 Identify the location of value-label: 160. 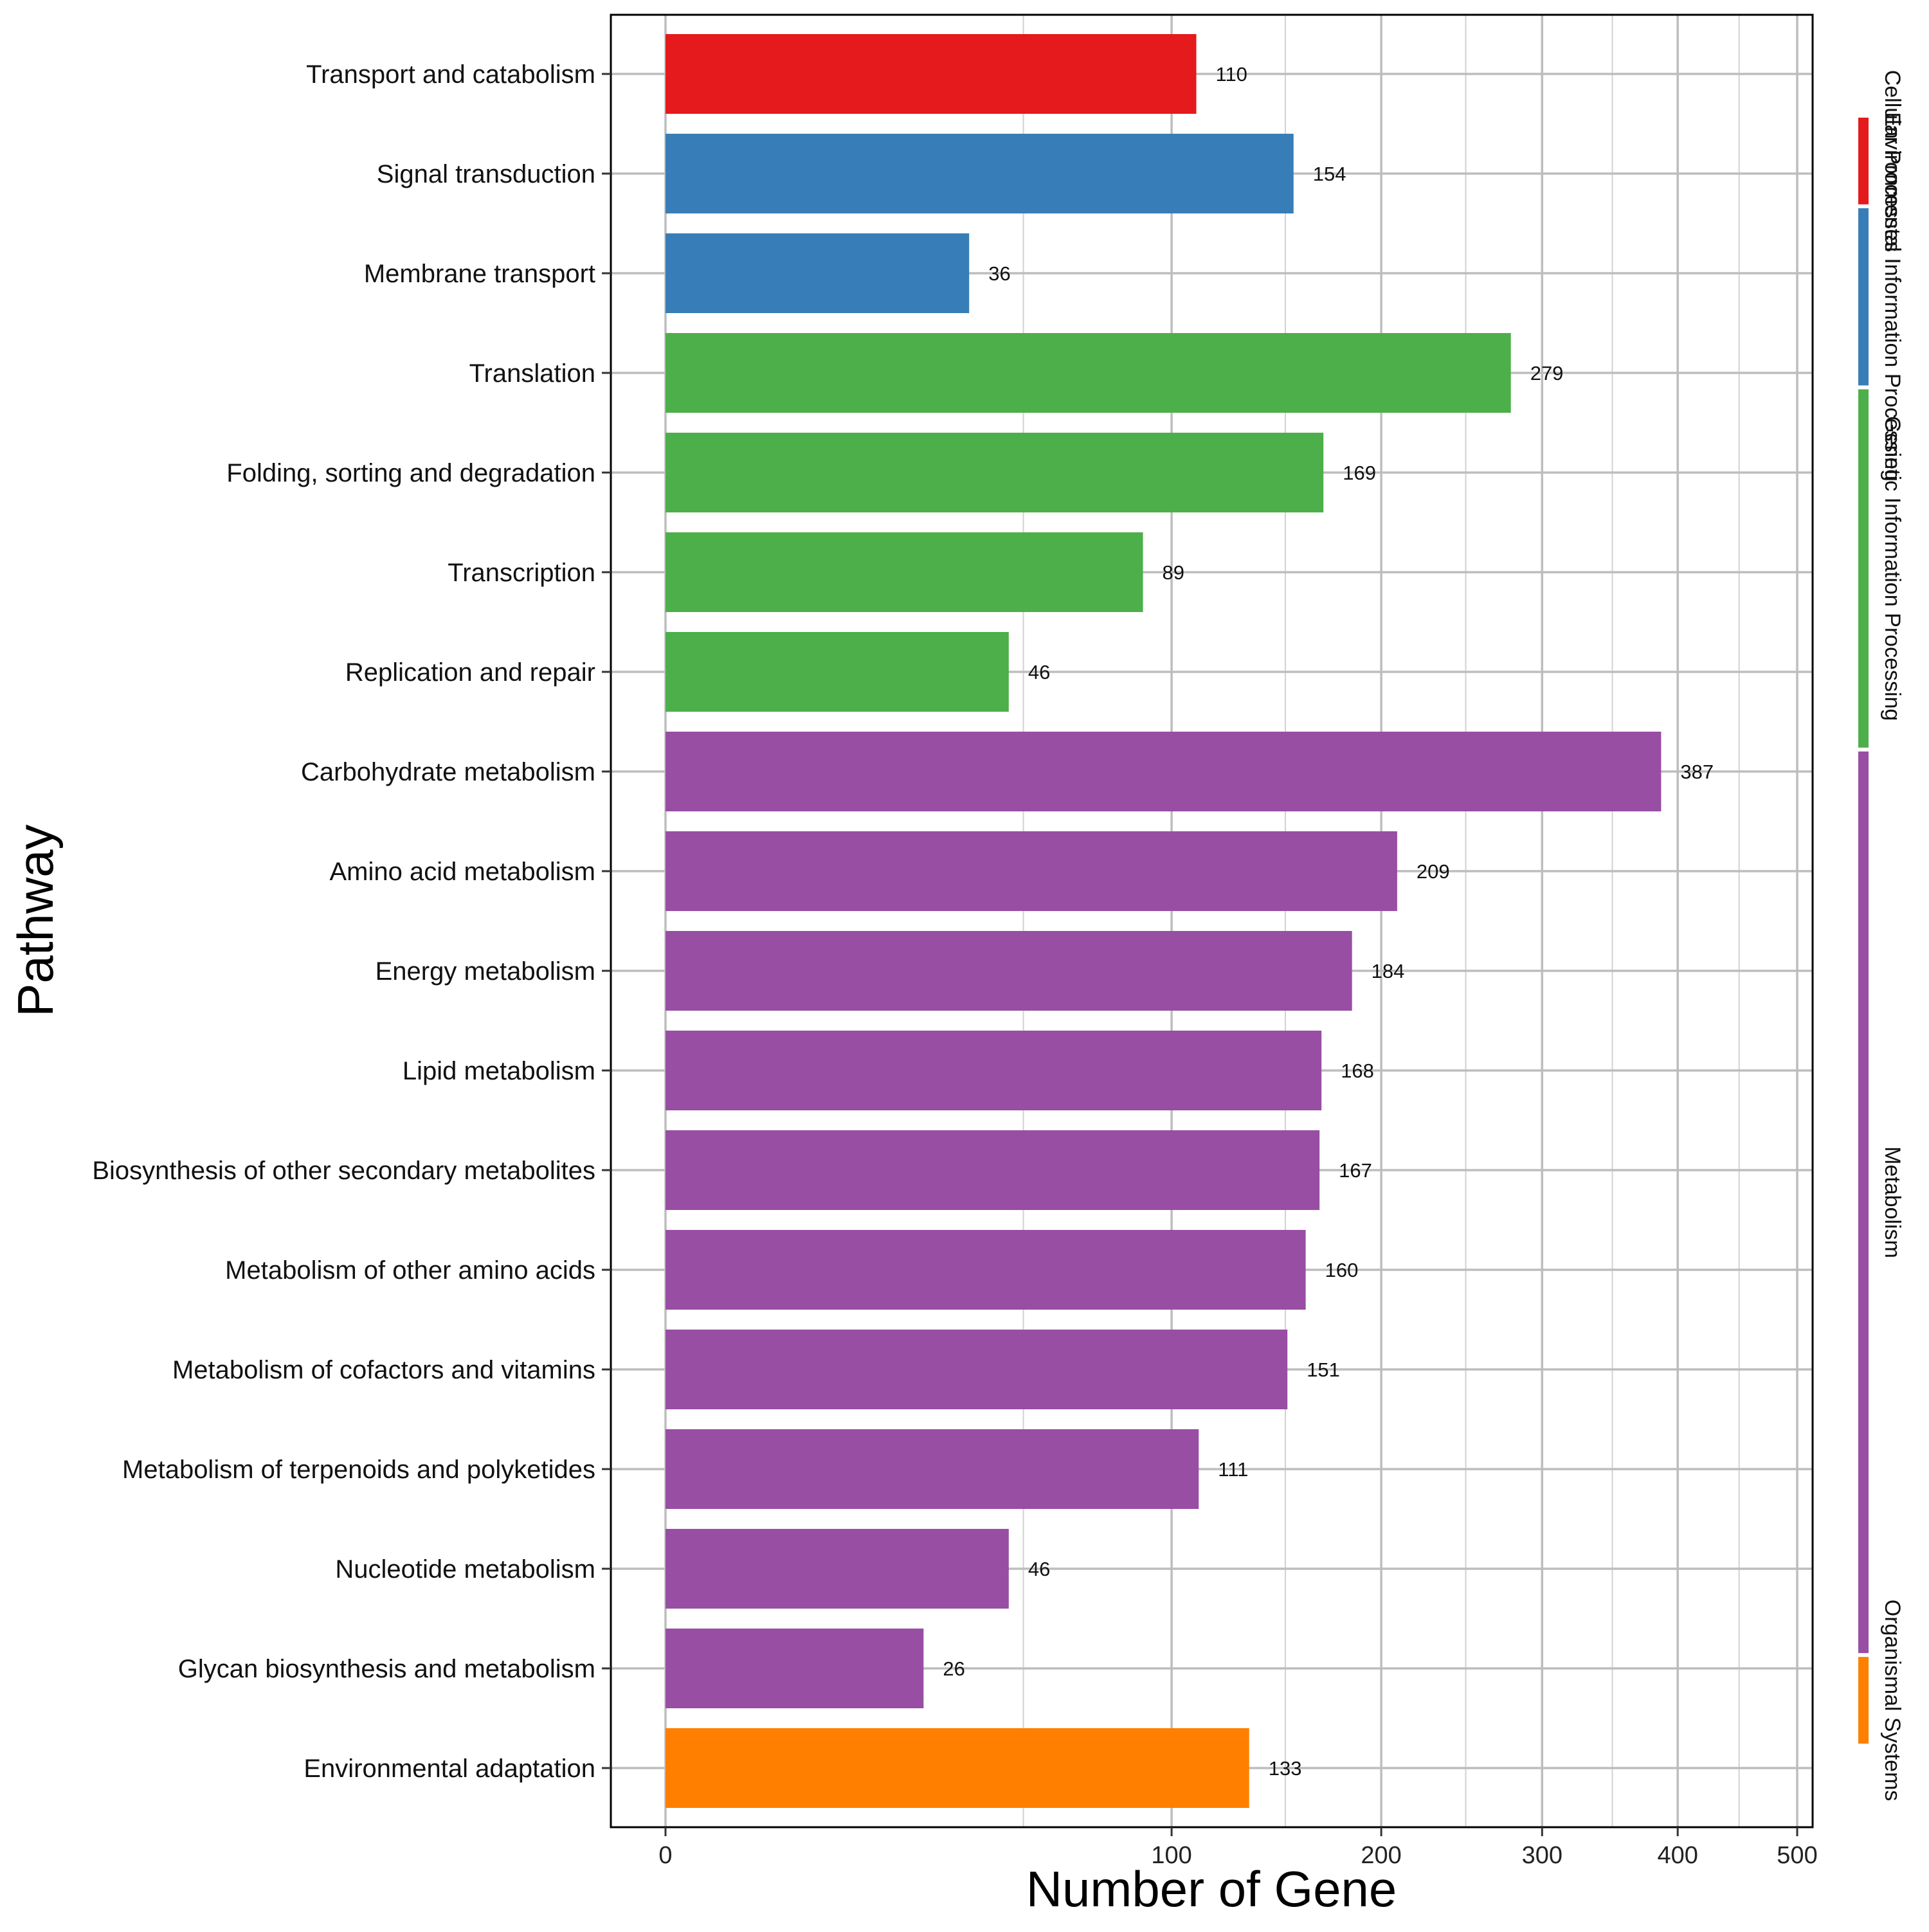
(1342, 1270).